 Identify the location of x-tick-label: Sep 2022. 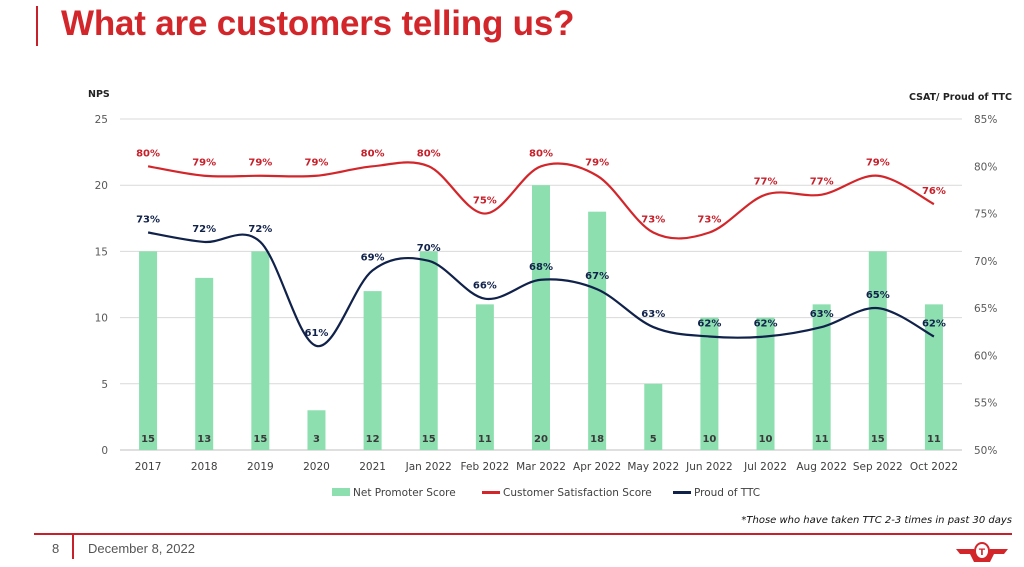
(878, 467).